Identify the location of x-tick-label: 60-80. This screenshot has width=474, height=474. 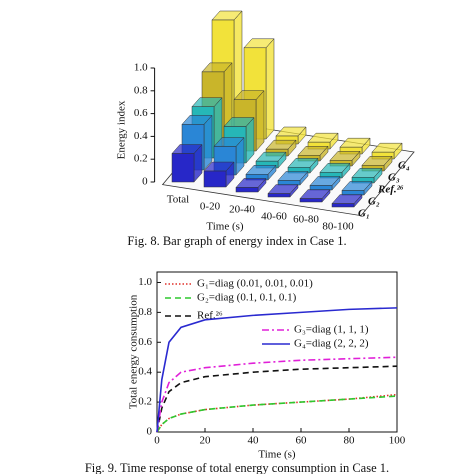
(306, 220).